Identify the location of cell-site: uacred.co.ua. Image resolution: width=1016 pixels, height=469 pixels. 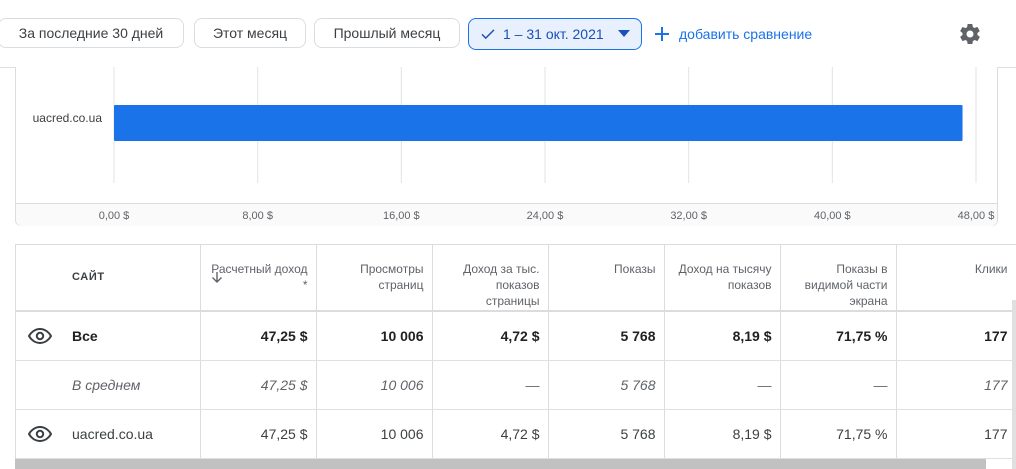
(108, 434).